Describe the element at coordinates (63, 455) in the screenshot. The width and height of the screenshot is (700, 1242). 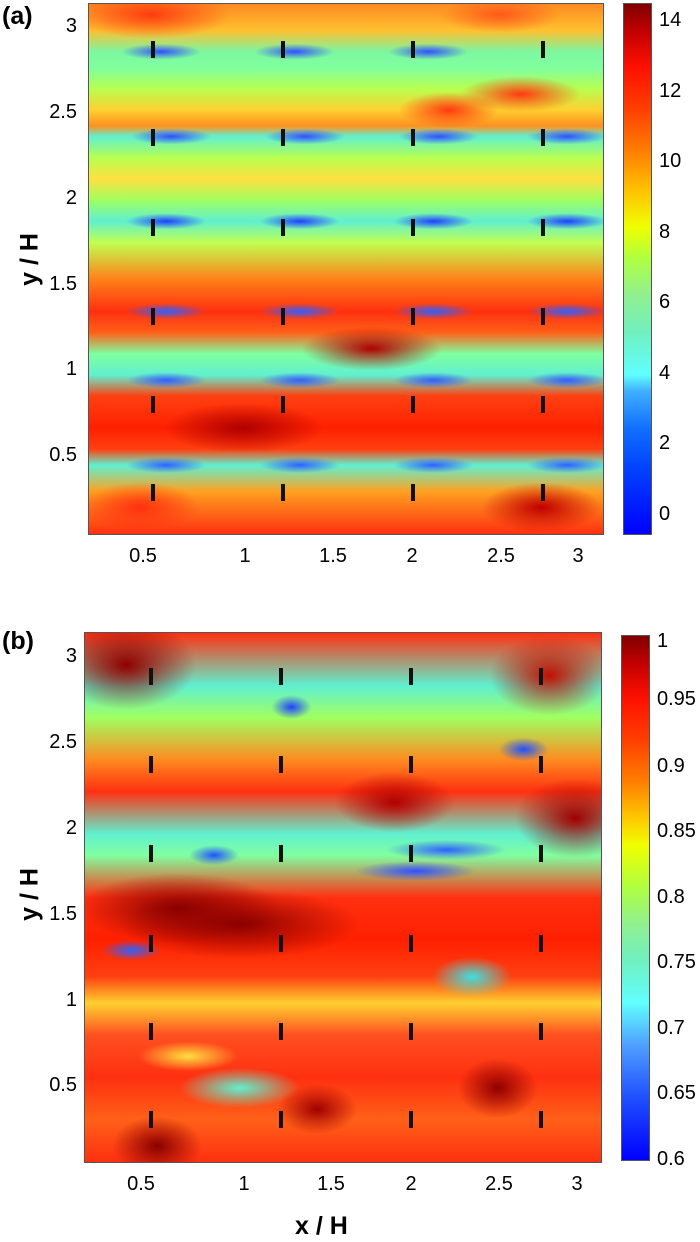
I see `panel-a-ytick-0.5: 0.5` at that location.